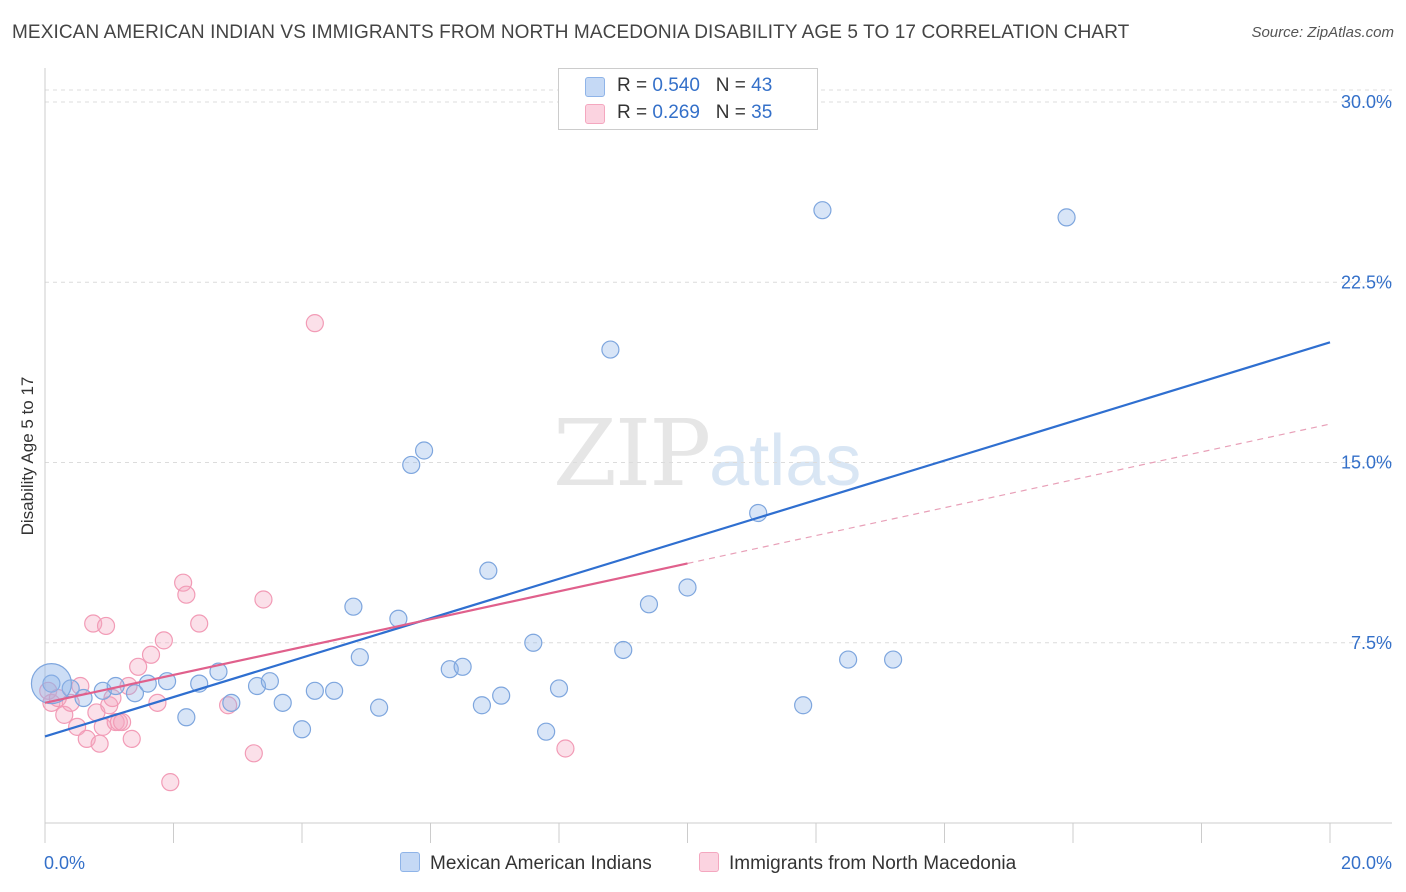 Image resolution: width=1406 pixels, height=892 pixels. I want to click on legend-label: Mexican American Indians, so click(541, 863).